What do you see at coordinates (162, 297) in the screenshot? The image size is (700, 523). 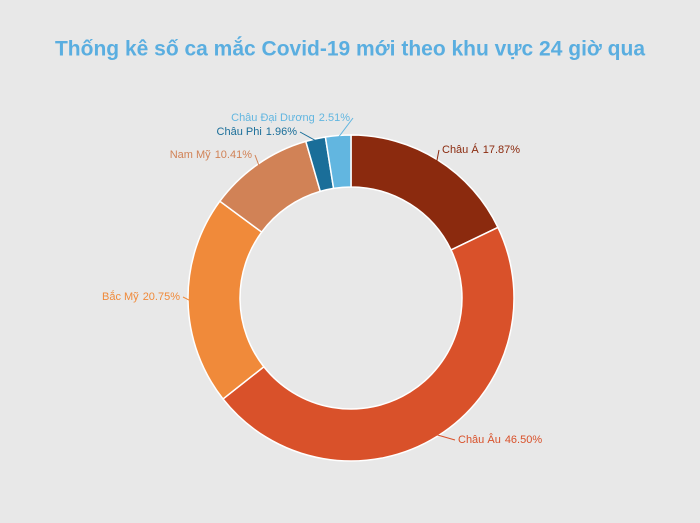 I see `slice-value: 20.75%` at bounding box center [162, 297].